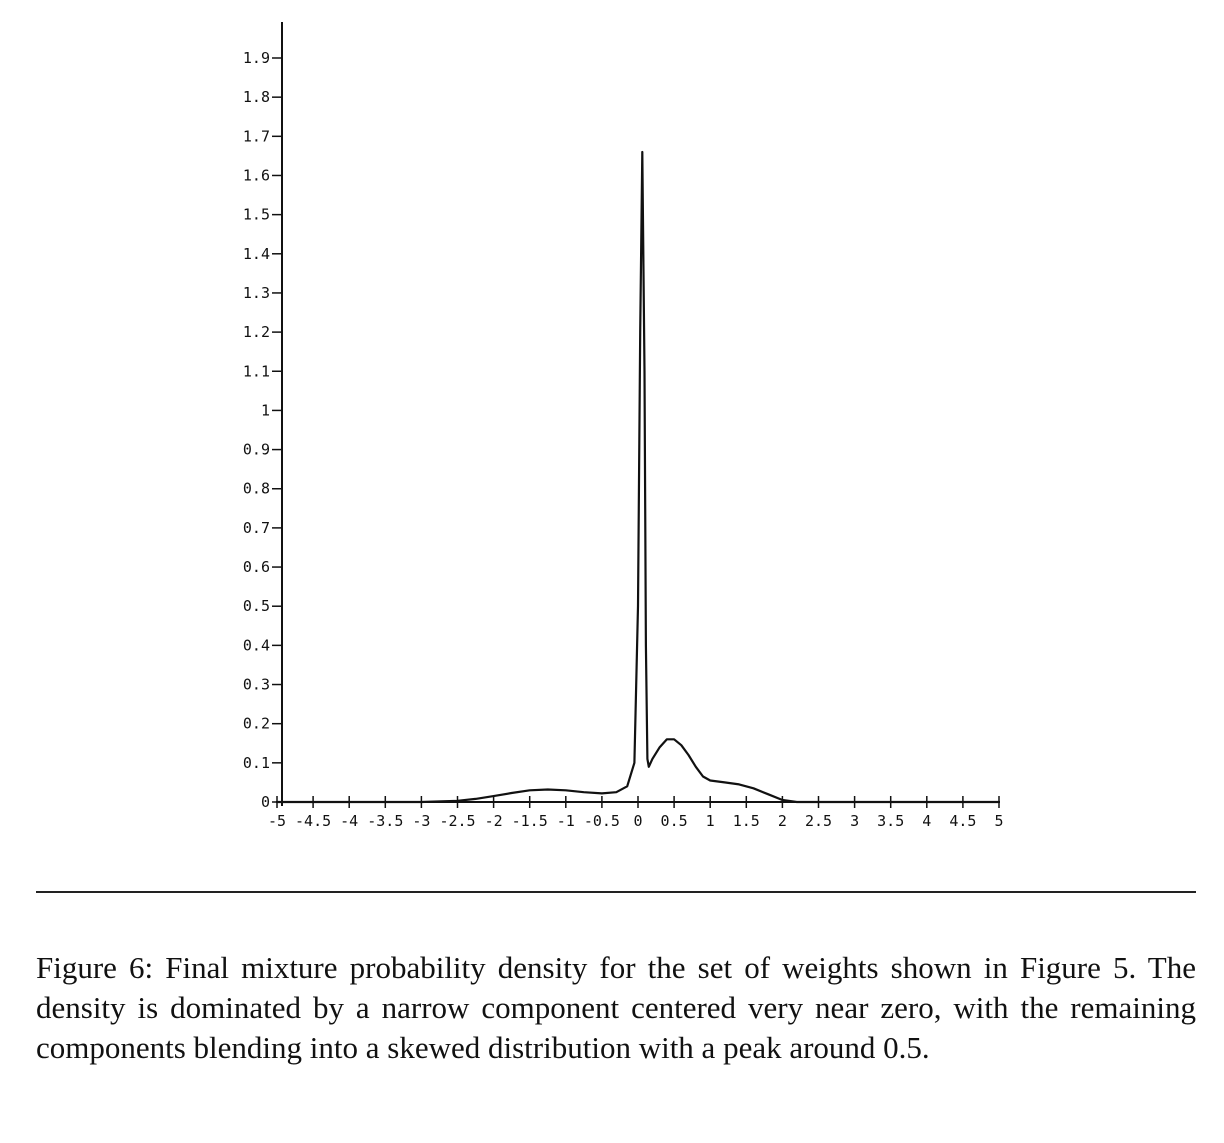 This screenshot has width=1224, height=1143. Describe the element at coordinates (566, 821) in the screenshot. I see `x-tick-label: -1` at that location.